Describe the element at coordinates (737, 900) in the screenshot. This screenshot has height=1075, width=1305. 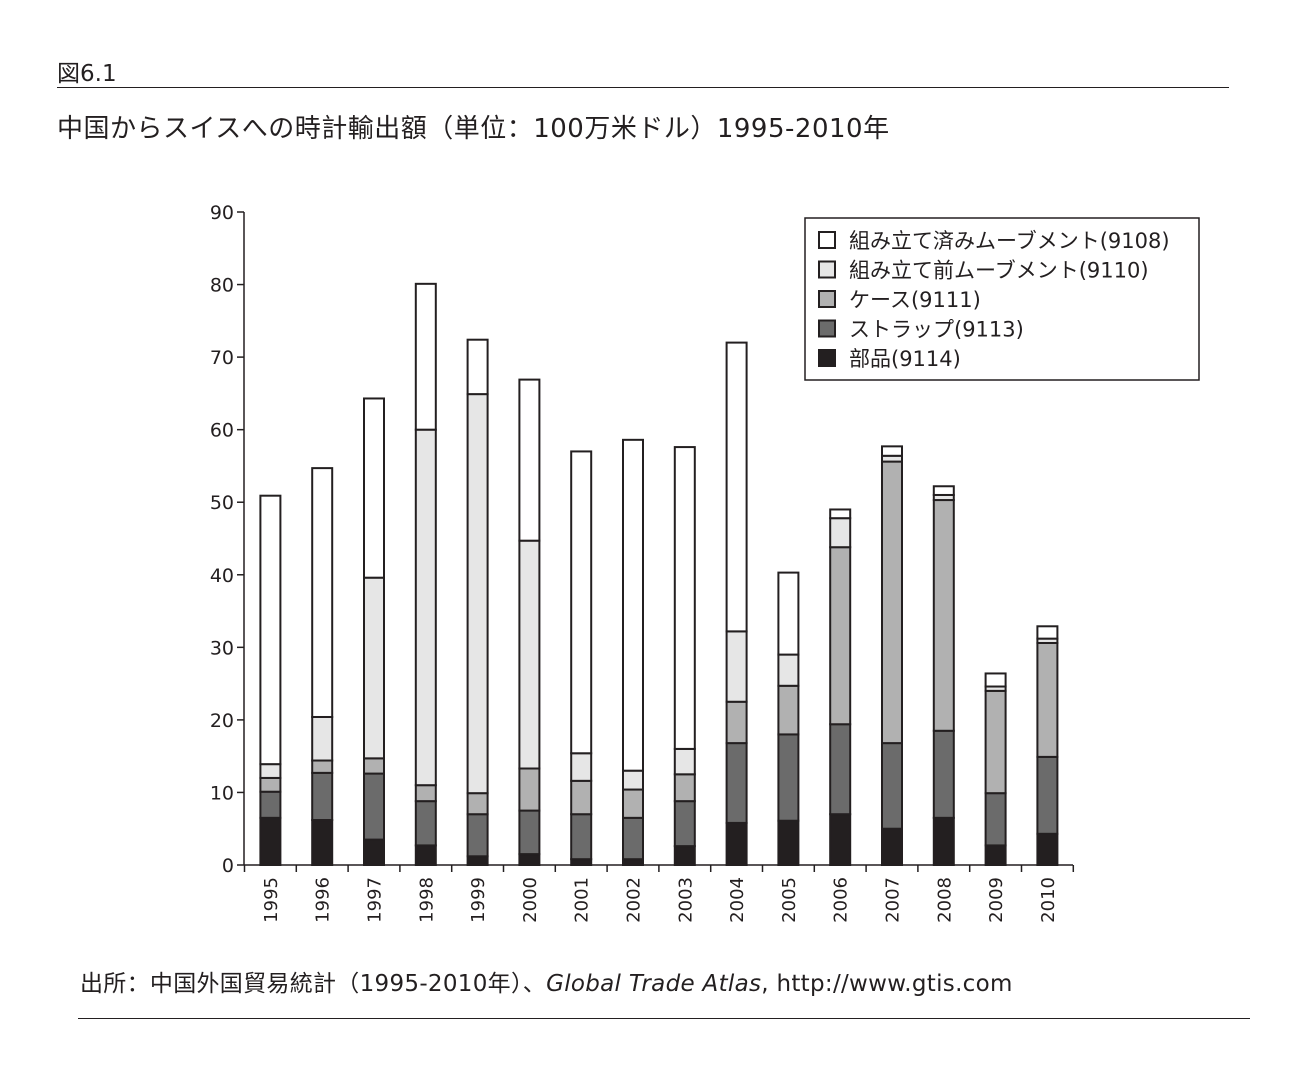
I see `x-tick-label: 2004` at that location.